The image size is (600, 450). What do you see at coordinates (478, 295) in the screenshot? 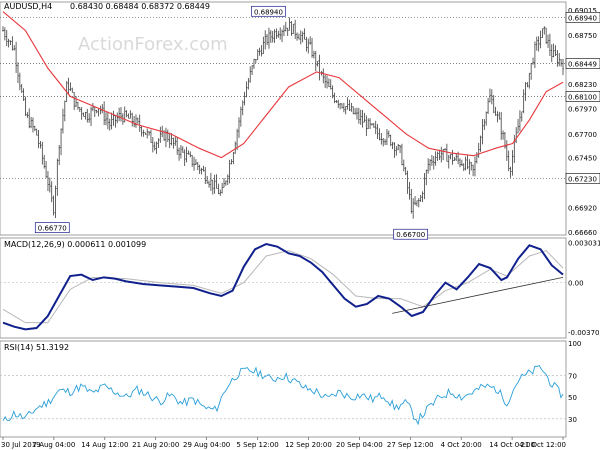
I see `macd-trendline` at bounding box center [478, 295].